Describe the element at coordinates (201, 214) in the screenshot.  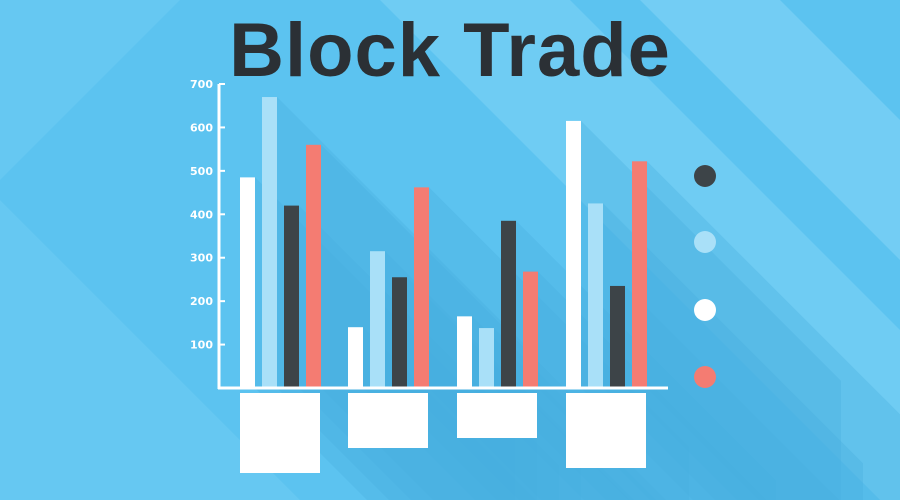
I see `y-tick-label: 400` at that location.